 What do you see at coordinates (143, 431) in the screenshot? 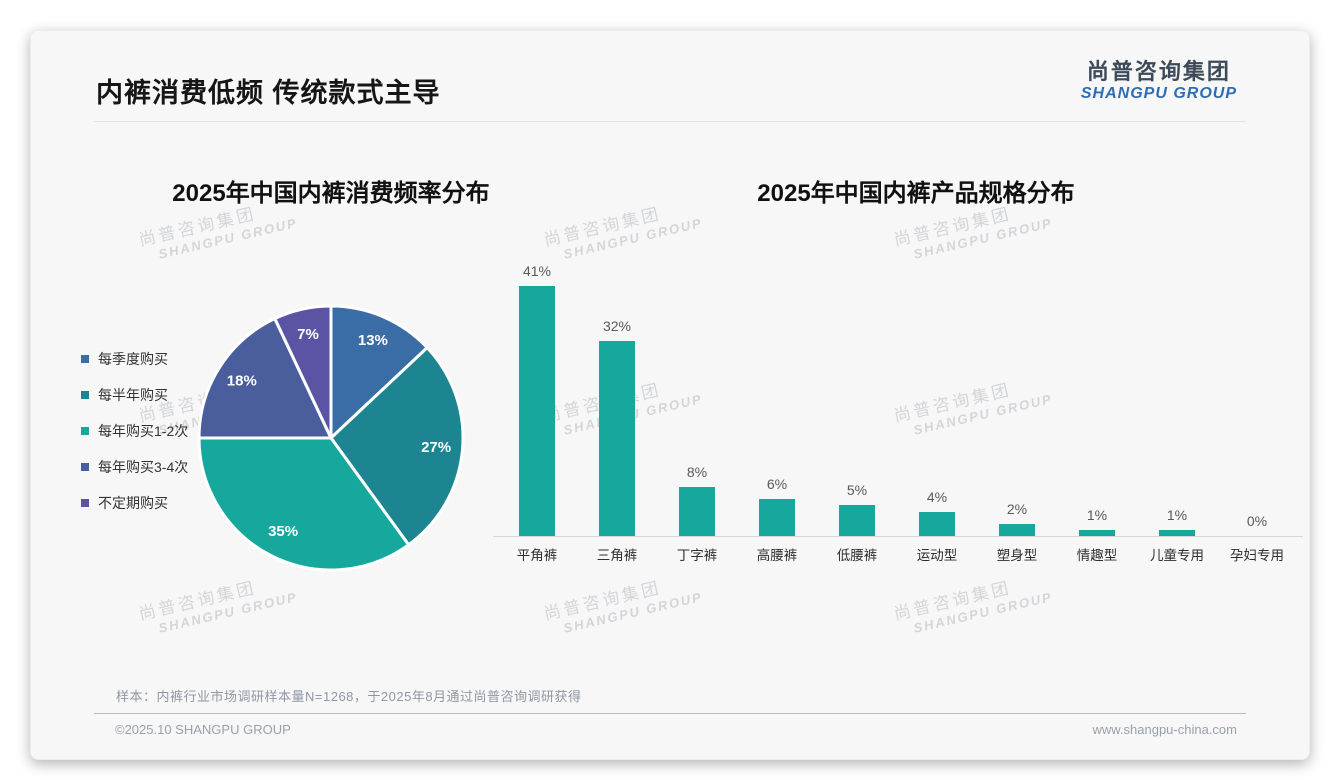
I see `legend-label: 每年购买1-2次` at bounding box center [143, 431].